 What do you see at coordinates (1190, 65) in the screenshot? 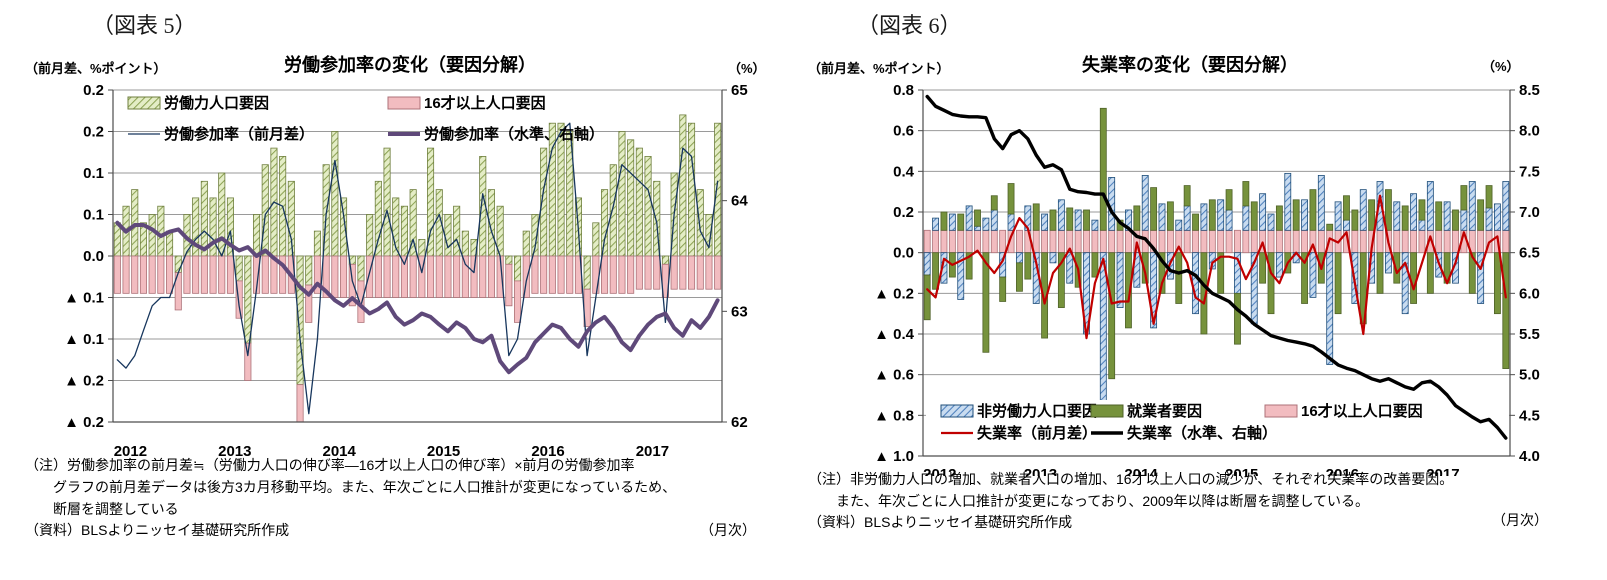
I see `fig6-title: 失業率の変化（要因分解）` at bounding box center [1190, 65].